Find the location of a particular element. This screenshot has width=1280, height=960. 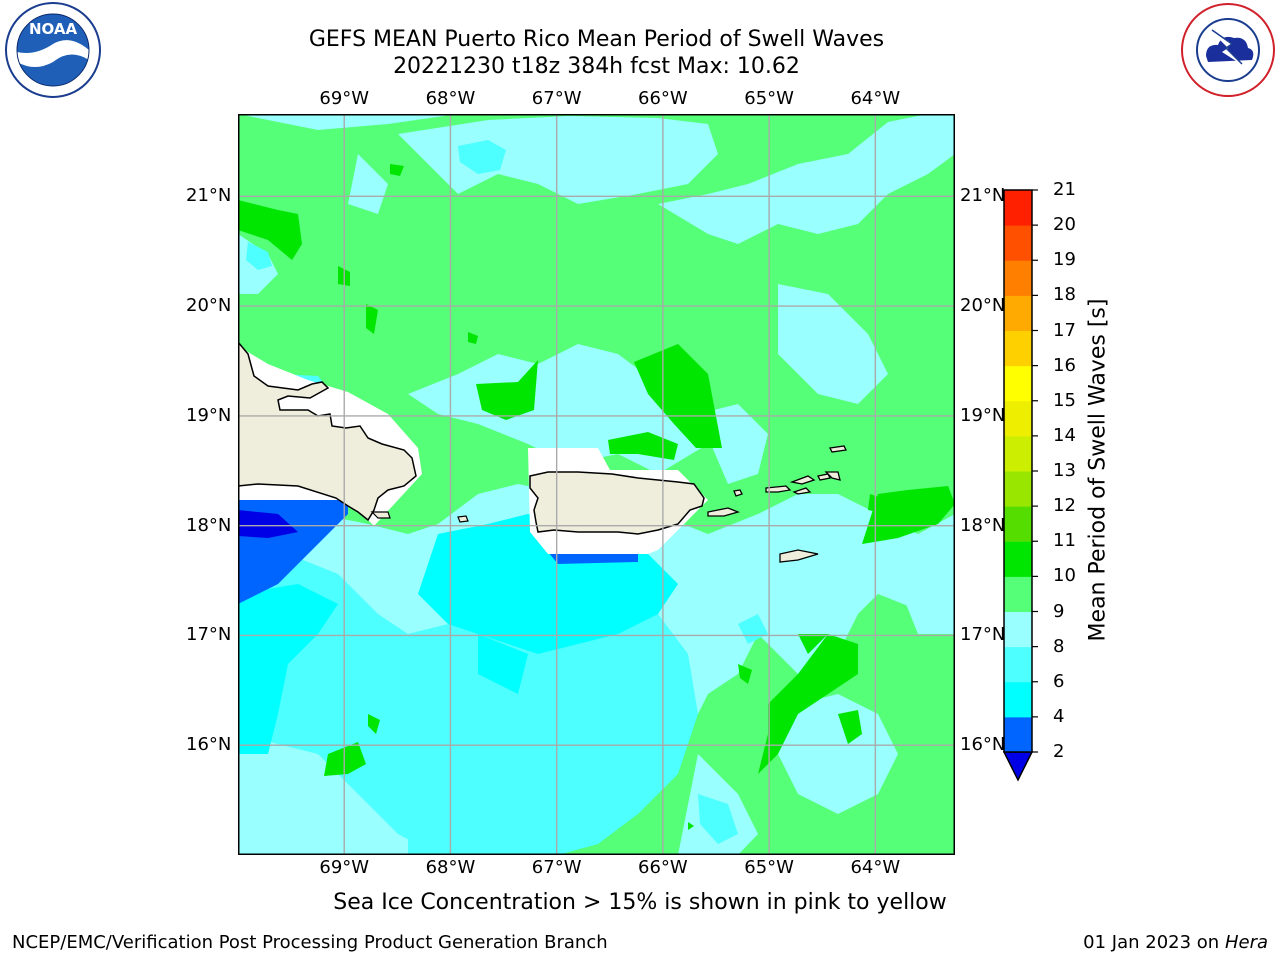

noaa-logo-text: NOAA is located at coordinates (53, 29).